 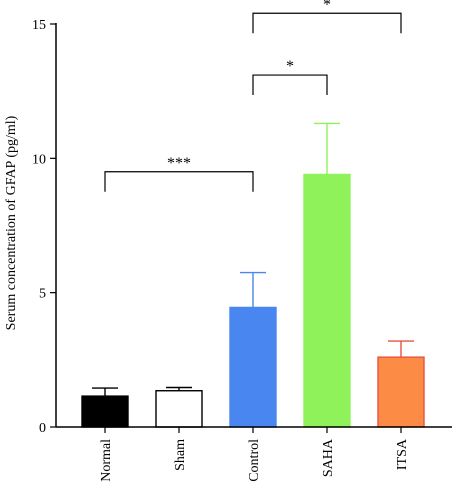 What do you see at coordinates (253, 367) in the screenshot?
I see `bar-control` at bounding box center [253, 367].